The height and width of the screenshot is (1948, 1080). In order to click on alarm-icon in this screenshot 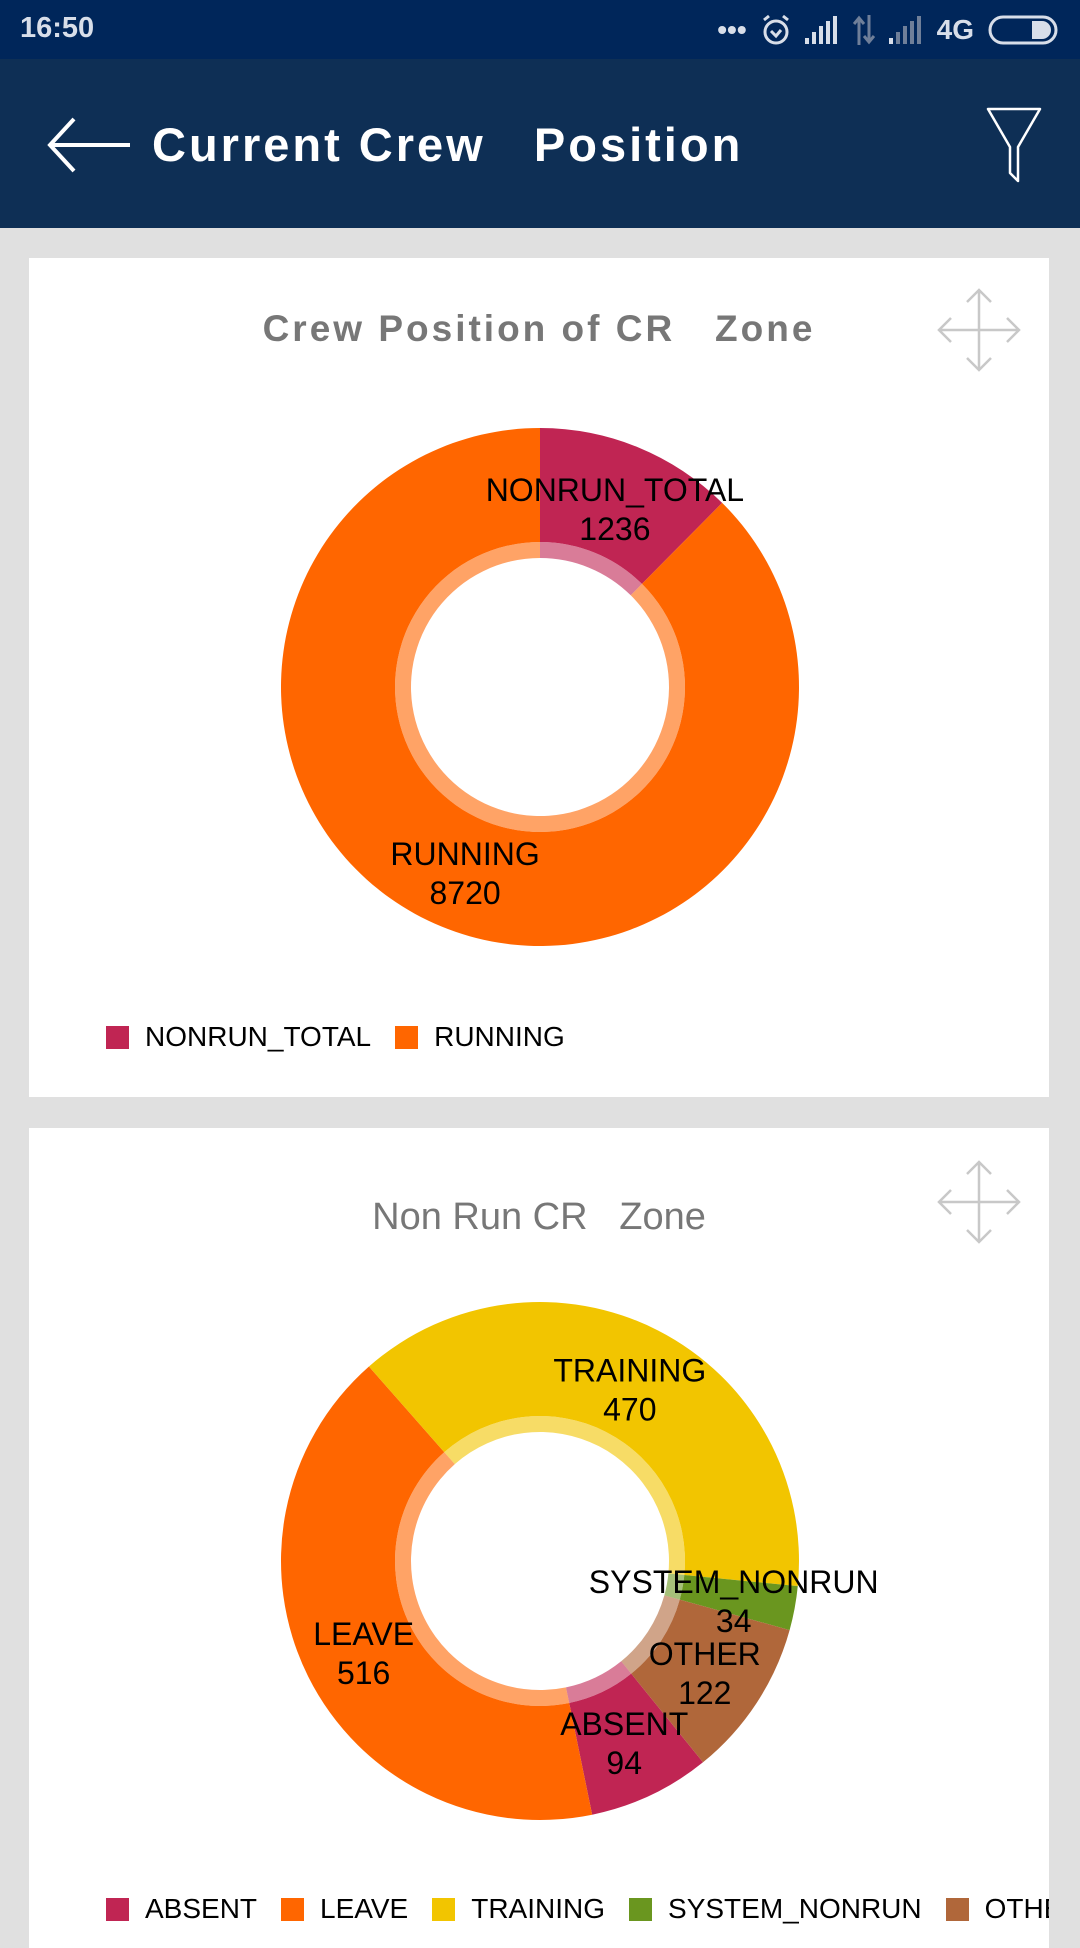, I will do `click(775, 29)`.